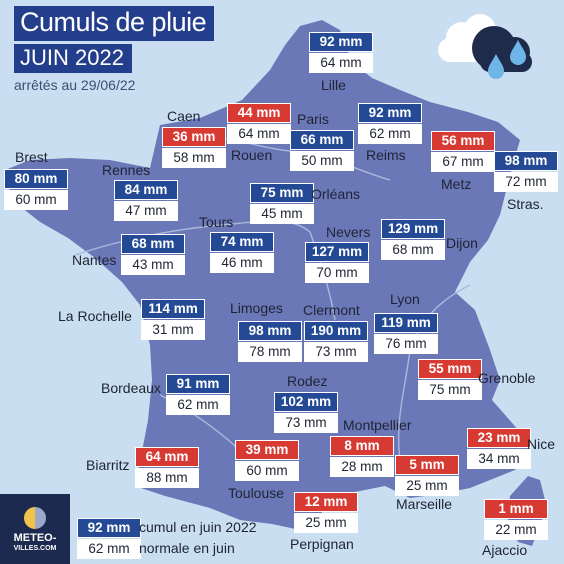 This screenshot has width=564, height=564. Describe the element at coordinates (75, 85) in the screenshot. I see `date-note: arrêtés au 29/06/22` at that location.